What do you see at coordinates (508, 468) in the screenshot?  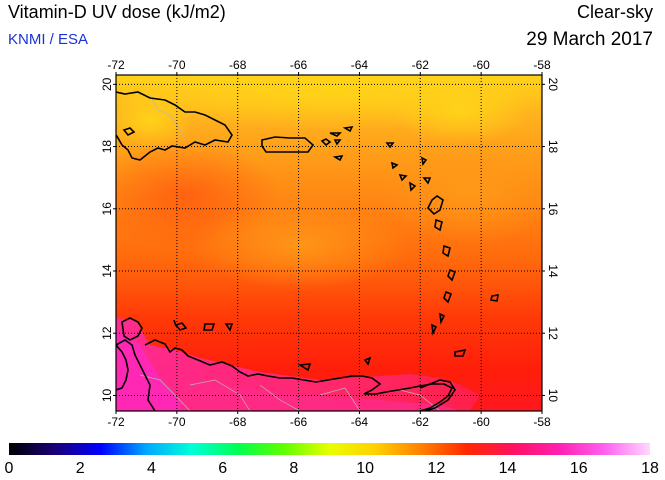 I see `colorbar-tick-label: 14` at bounding box center [508, 468].